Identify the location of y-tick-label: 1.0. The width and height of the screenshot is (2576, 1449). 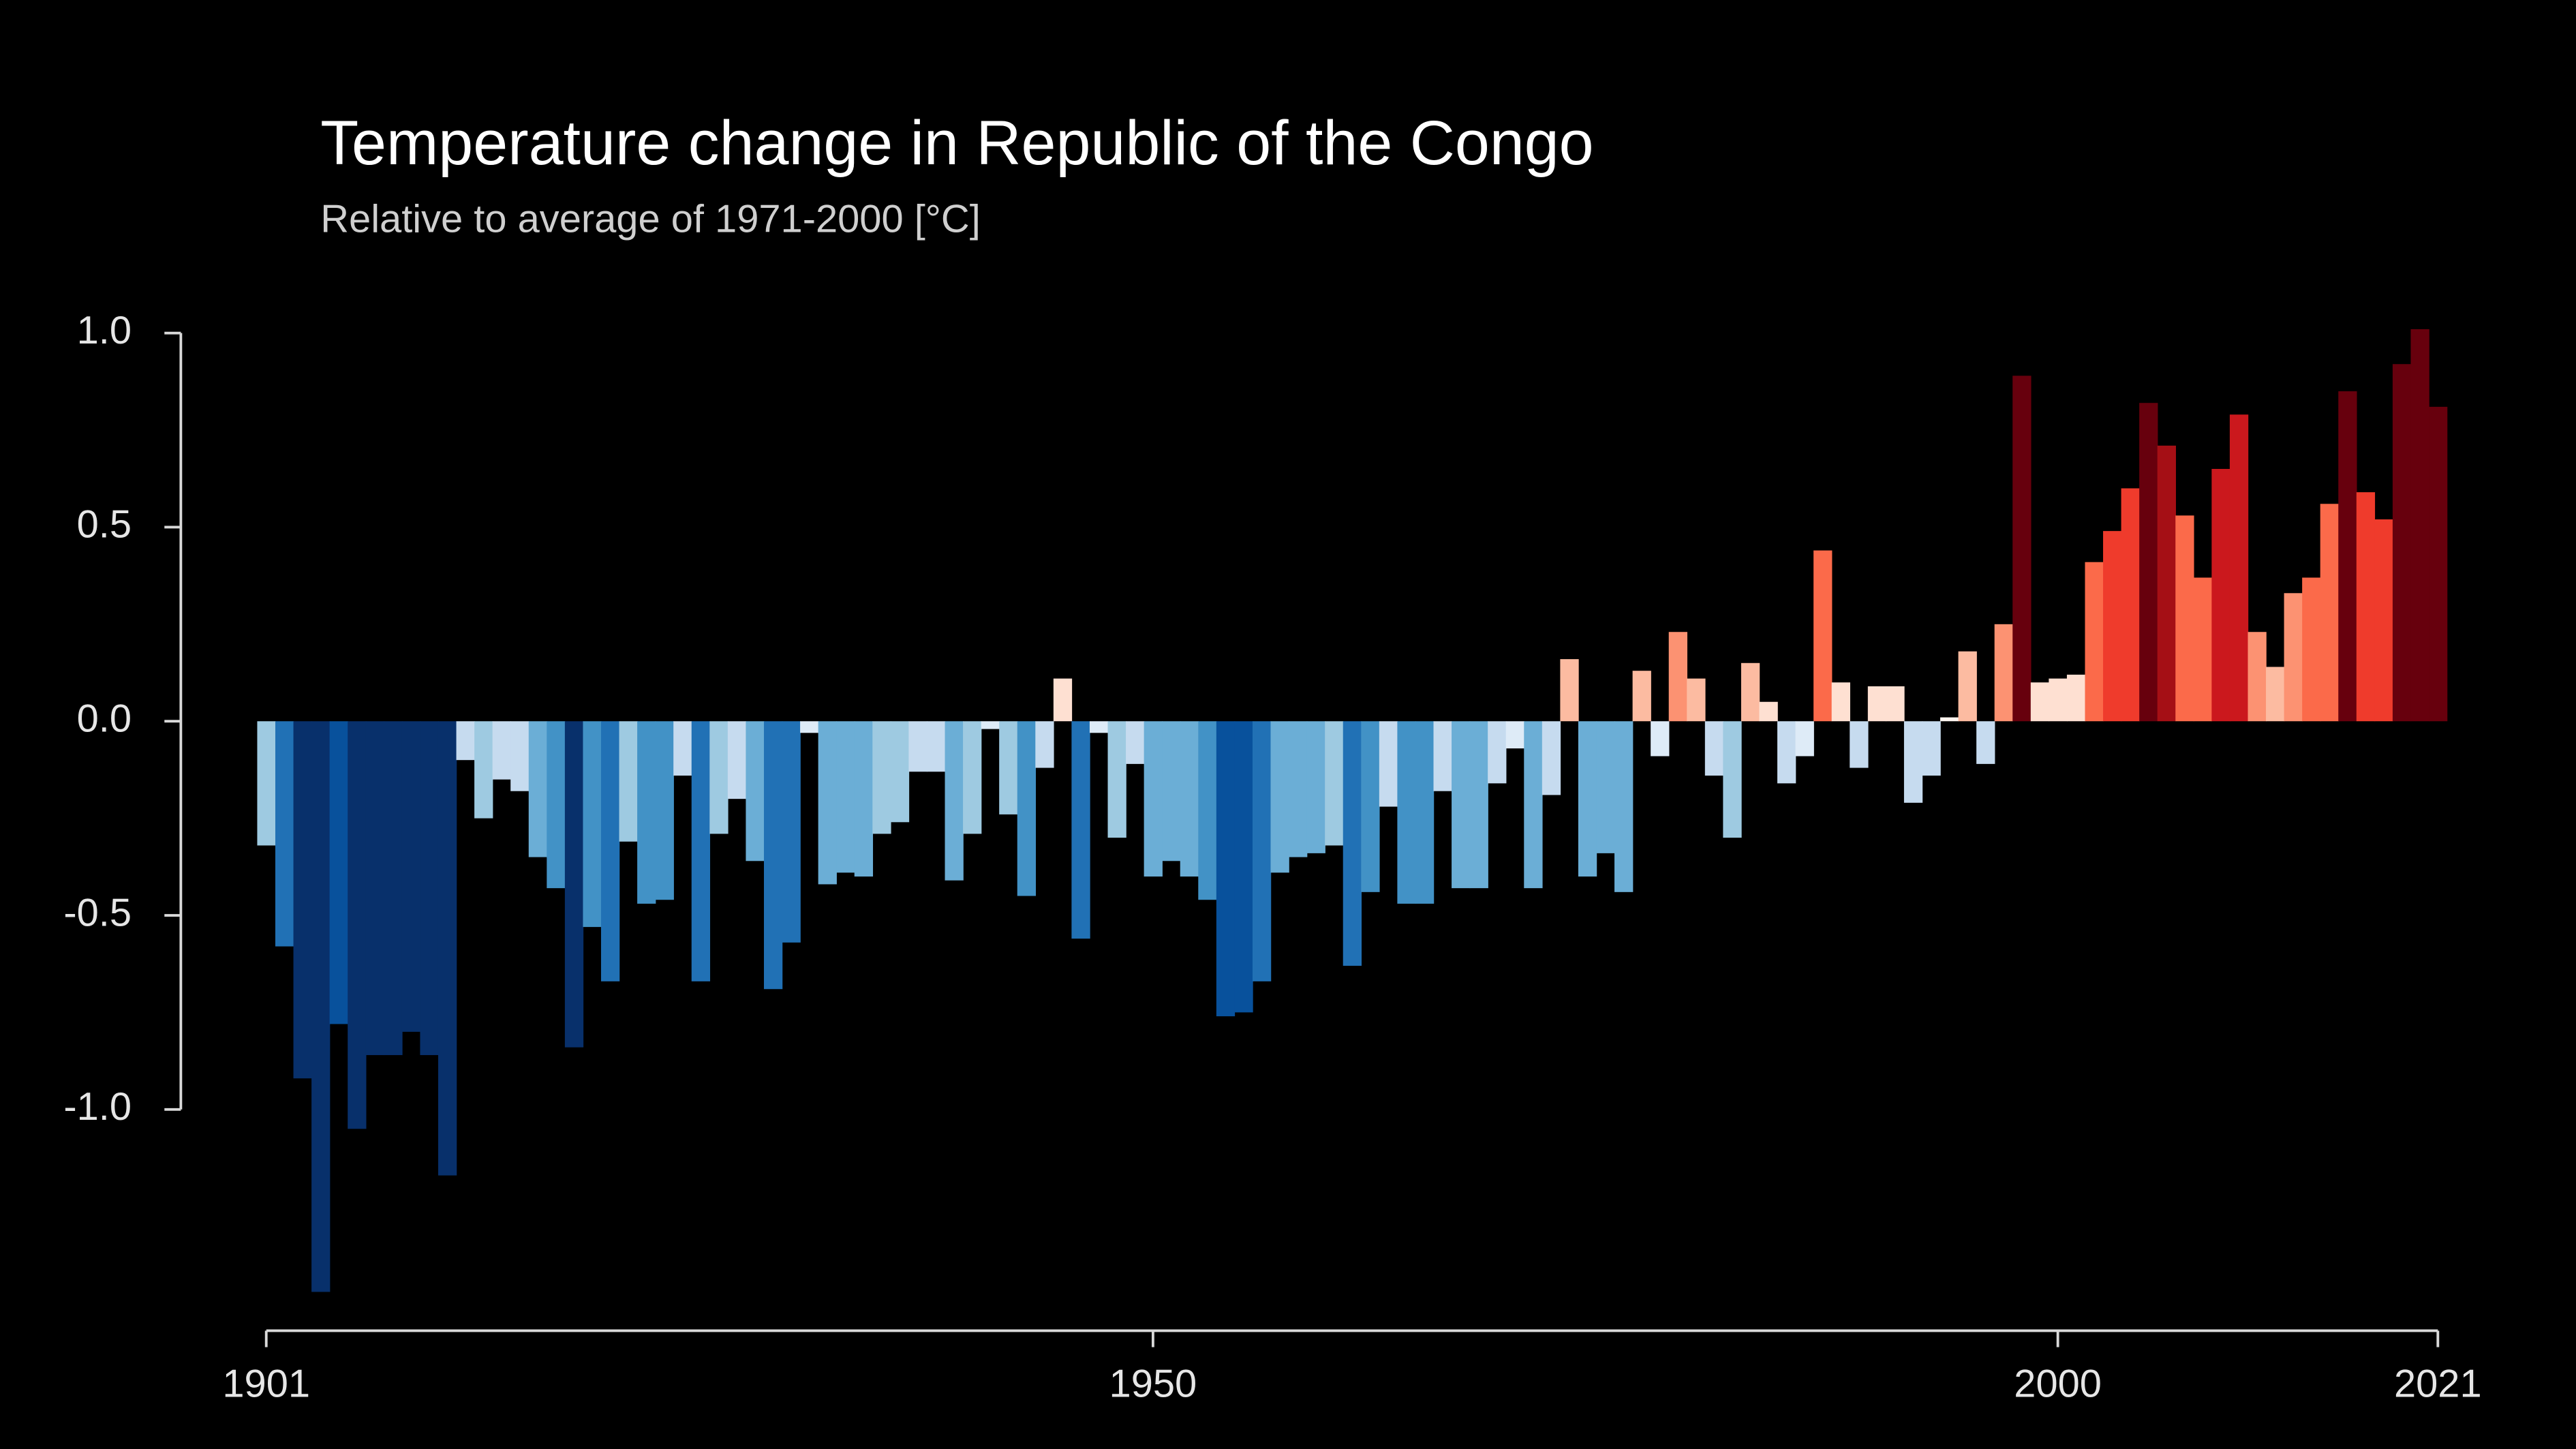
(105, 330).